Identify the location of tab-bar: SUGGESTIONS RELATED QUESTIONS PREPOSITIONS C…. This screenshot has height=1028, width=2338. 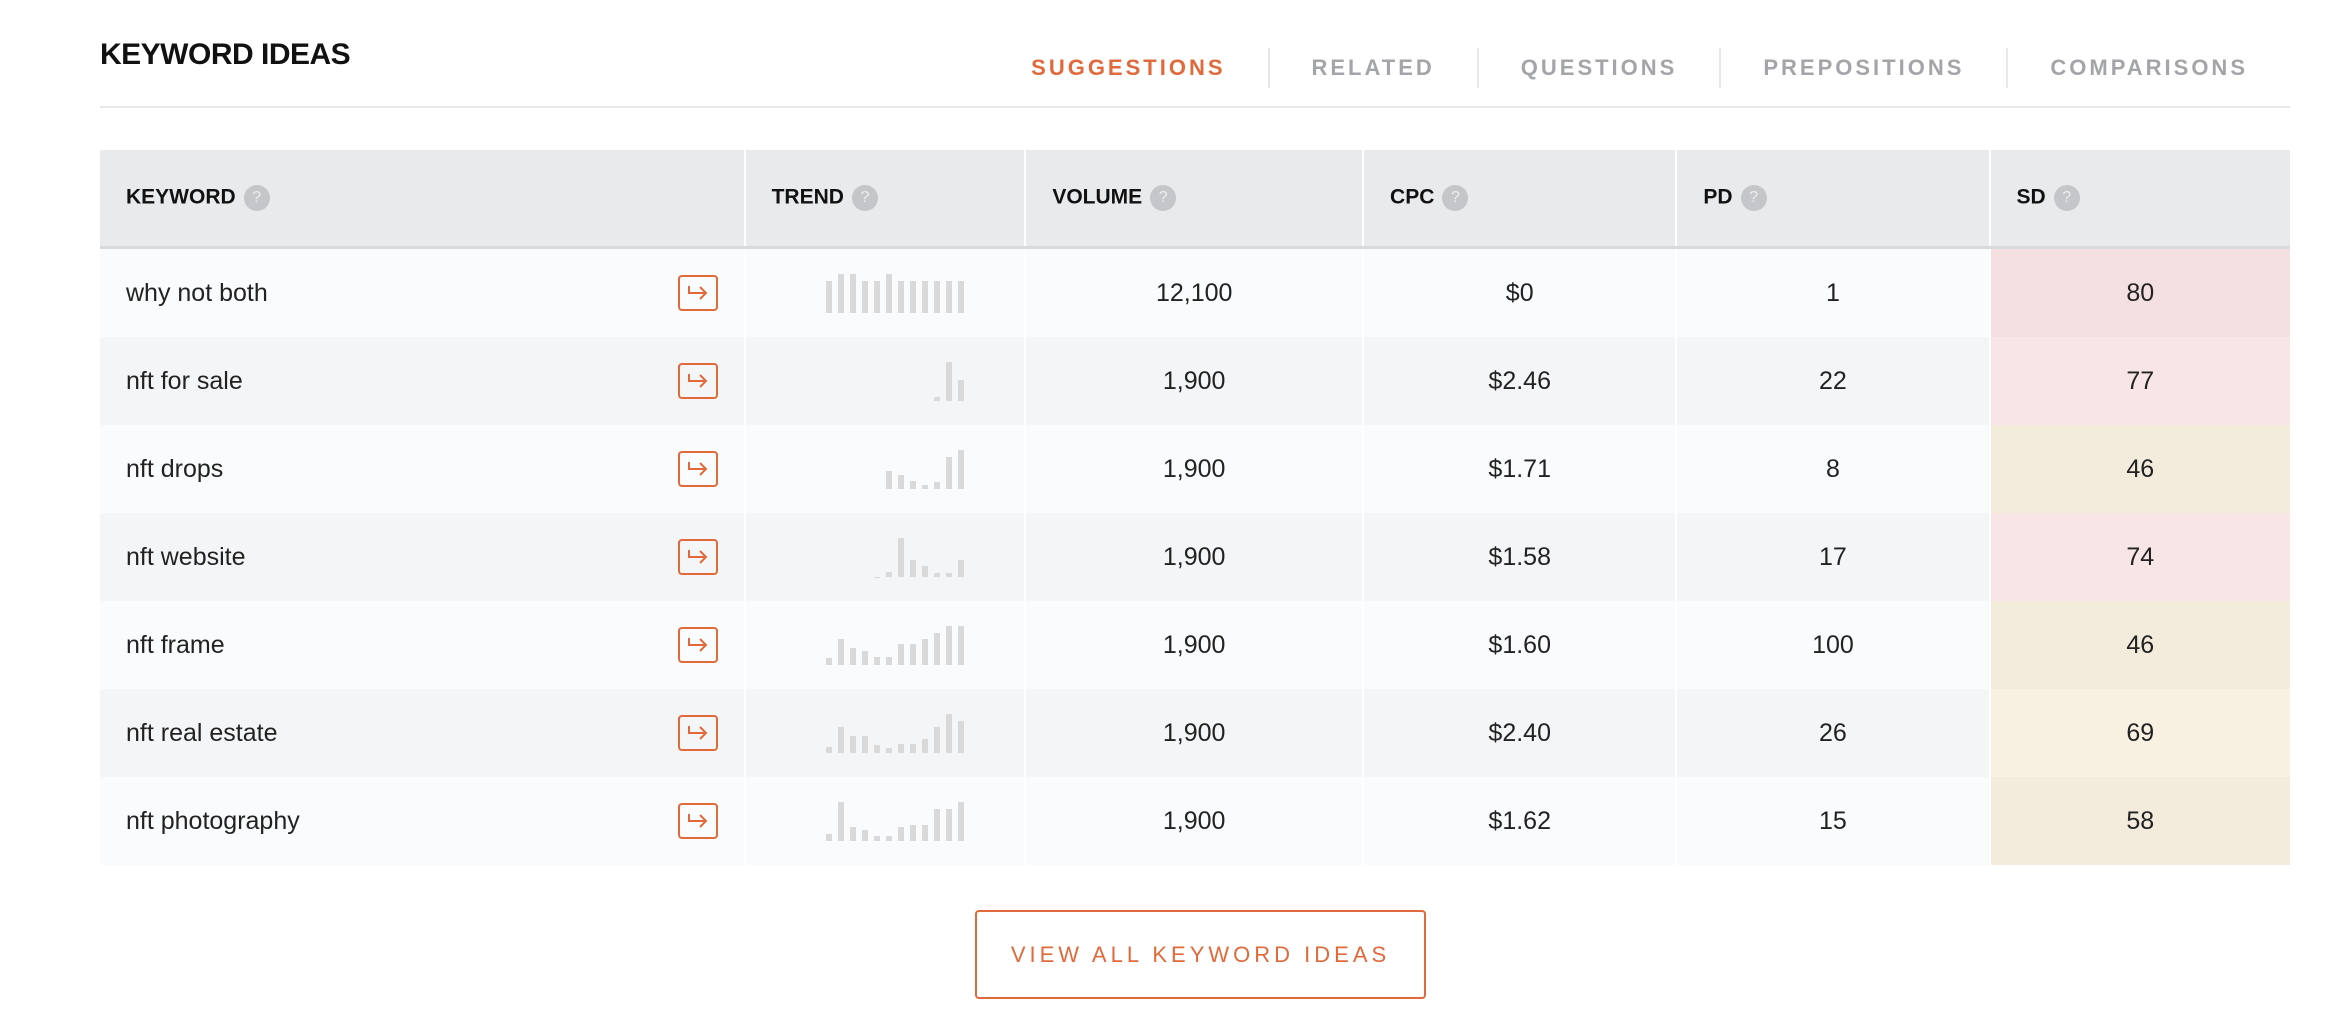
(1639, 68).